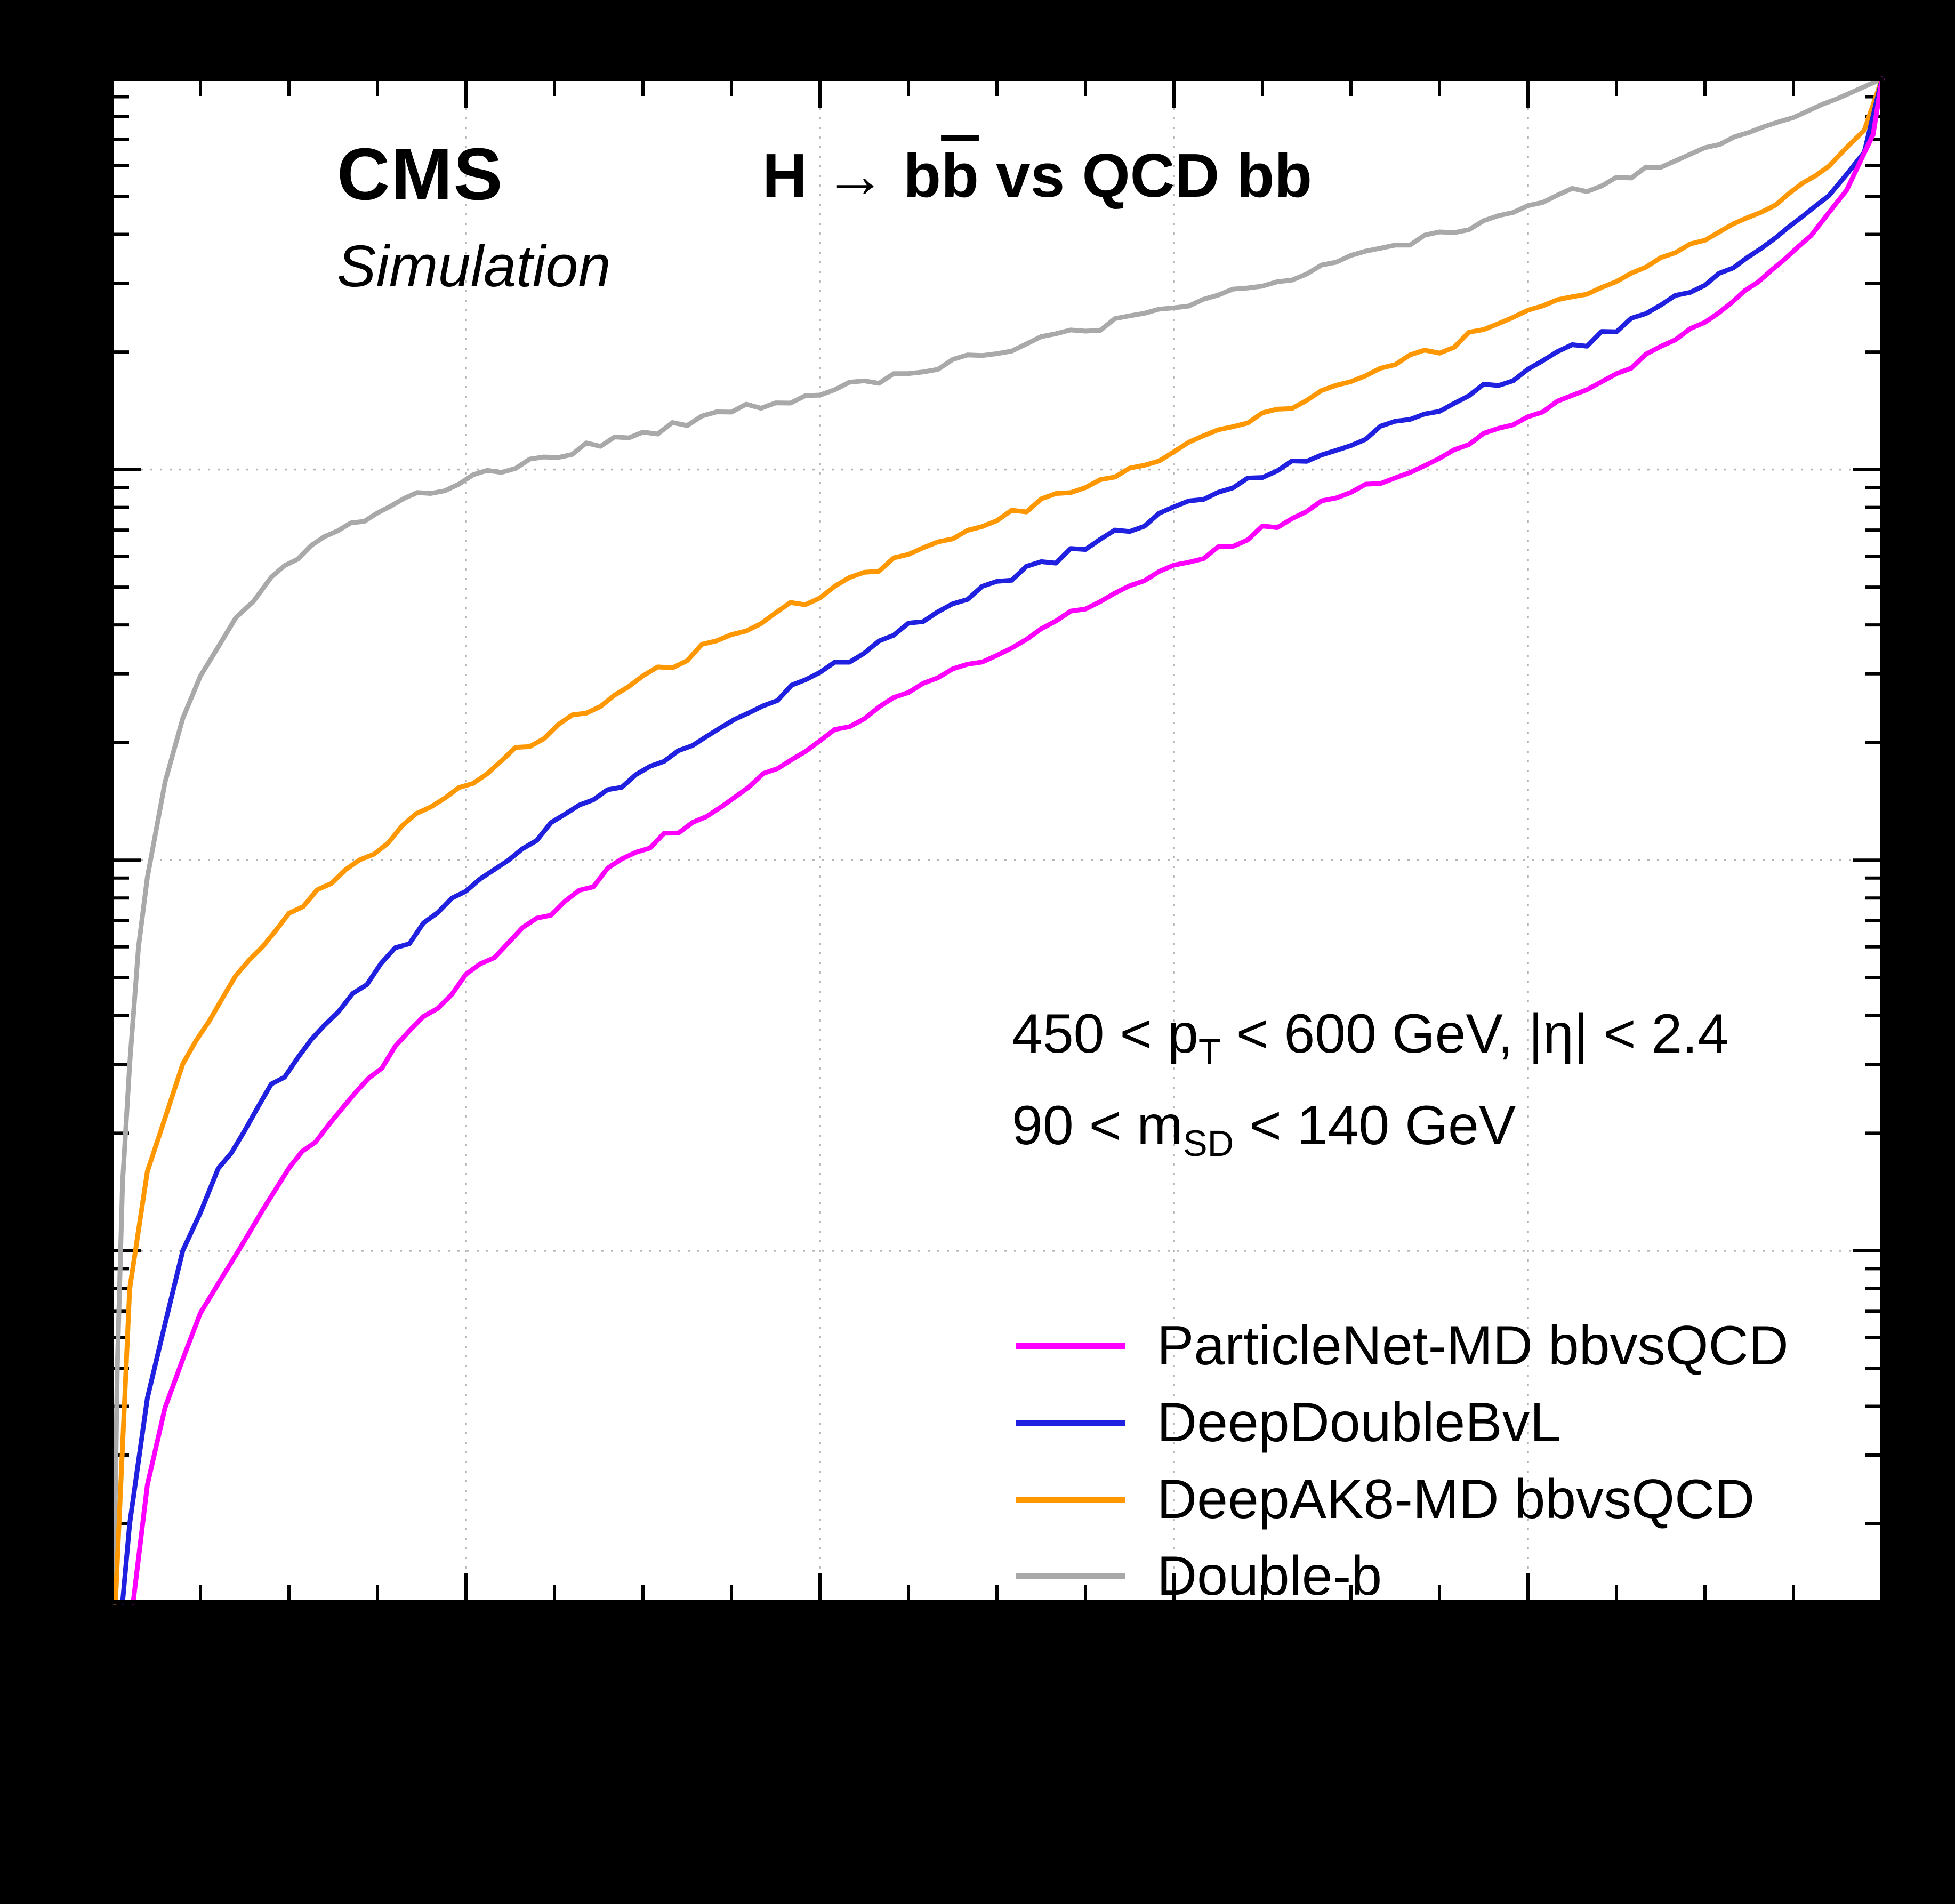 The height and width of the screenshot is (1904, 1955). Describe the element at coordinates (474, 266) in the screenshot. I see `simulation-label: Simulation` at that location.